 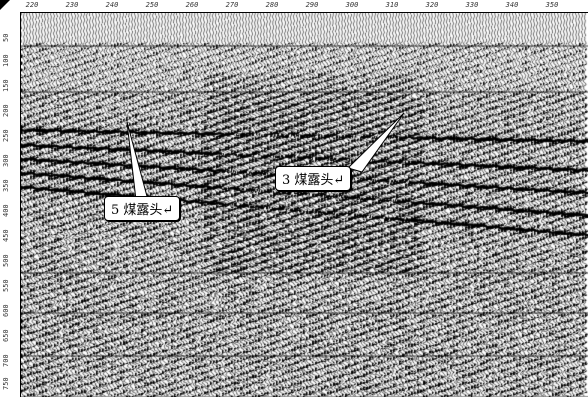 What do you see at coordinates (112, 5) in the screenshot?
I see `x-tick-label: 240` at bounding box center [112, 5].